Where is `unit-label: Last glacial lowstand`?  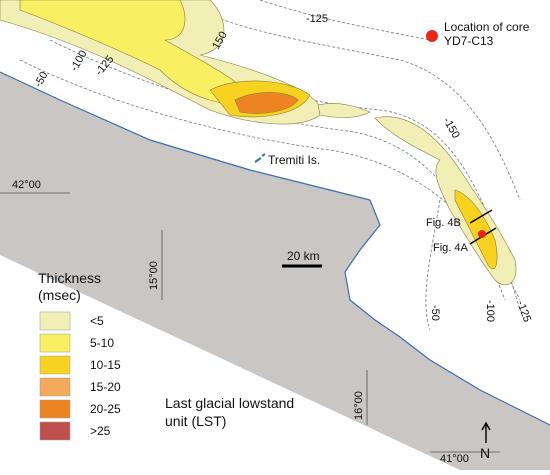
unit-label: Last glacial lowstand is located at coordinates (229, 403).